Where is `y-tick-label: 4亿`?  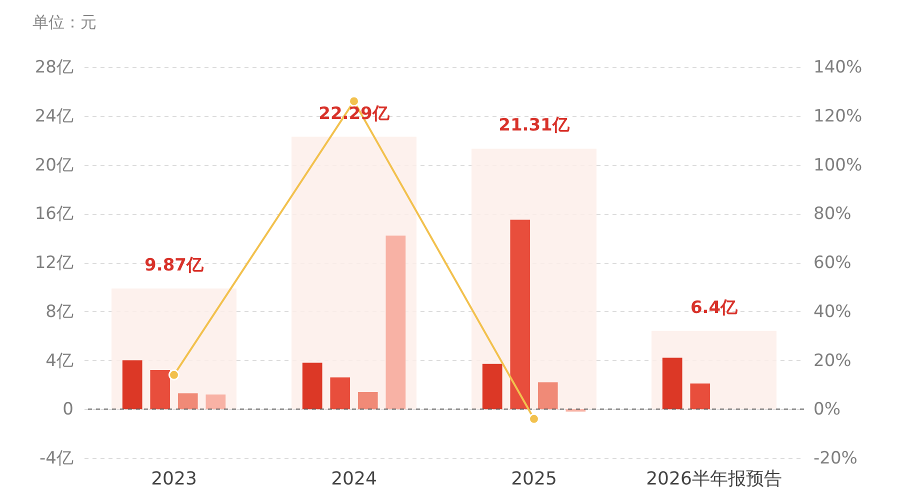 y-tick-label: 4亿 is located at coordinates (60, 360).